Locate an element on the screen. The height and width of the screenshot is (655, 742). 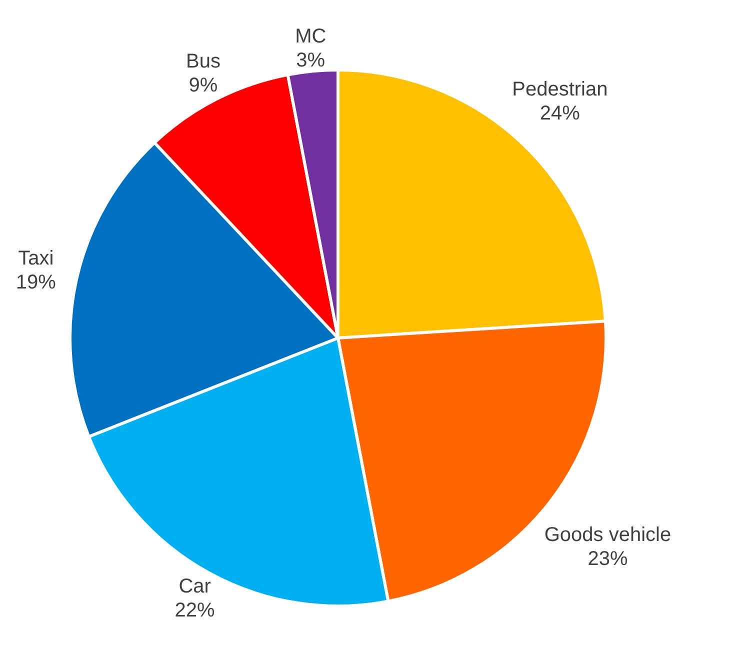
slice-label: Goods vehicle is located at coordinates (608, 535).